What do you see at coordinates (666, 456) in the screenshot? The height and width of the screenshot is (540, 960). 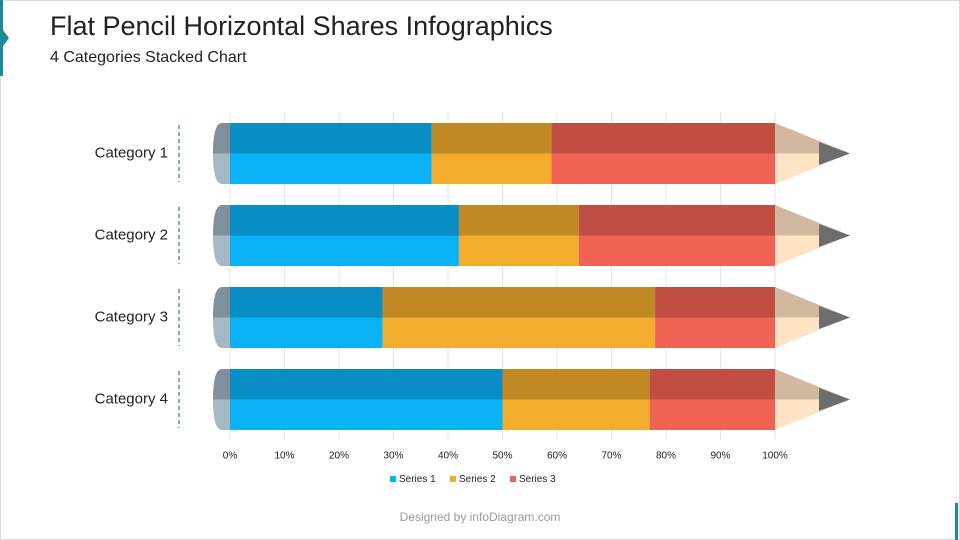 I see `x-tick-label: 80%` at bounding box center [666, 456].